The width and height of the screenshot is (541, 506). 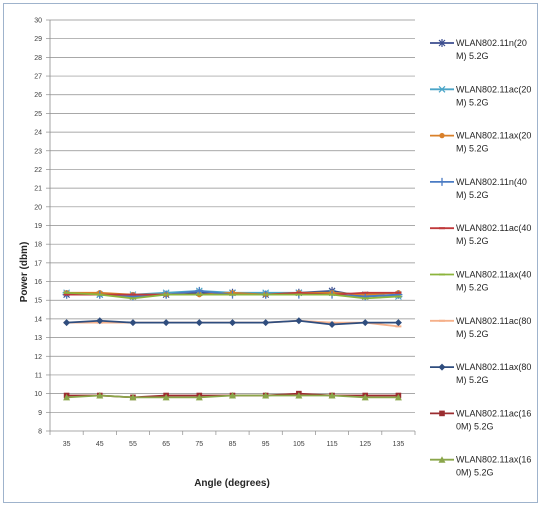 What do you see at coordinates (493, 89) in the screenshot?
I see `legend-label: WLAN802.11ac(20` at bounding box center [493, 89].